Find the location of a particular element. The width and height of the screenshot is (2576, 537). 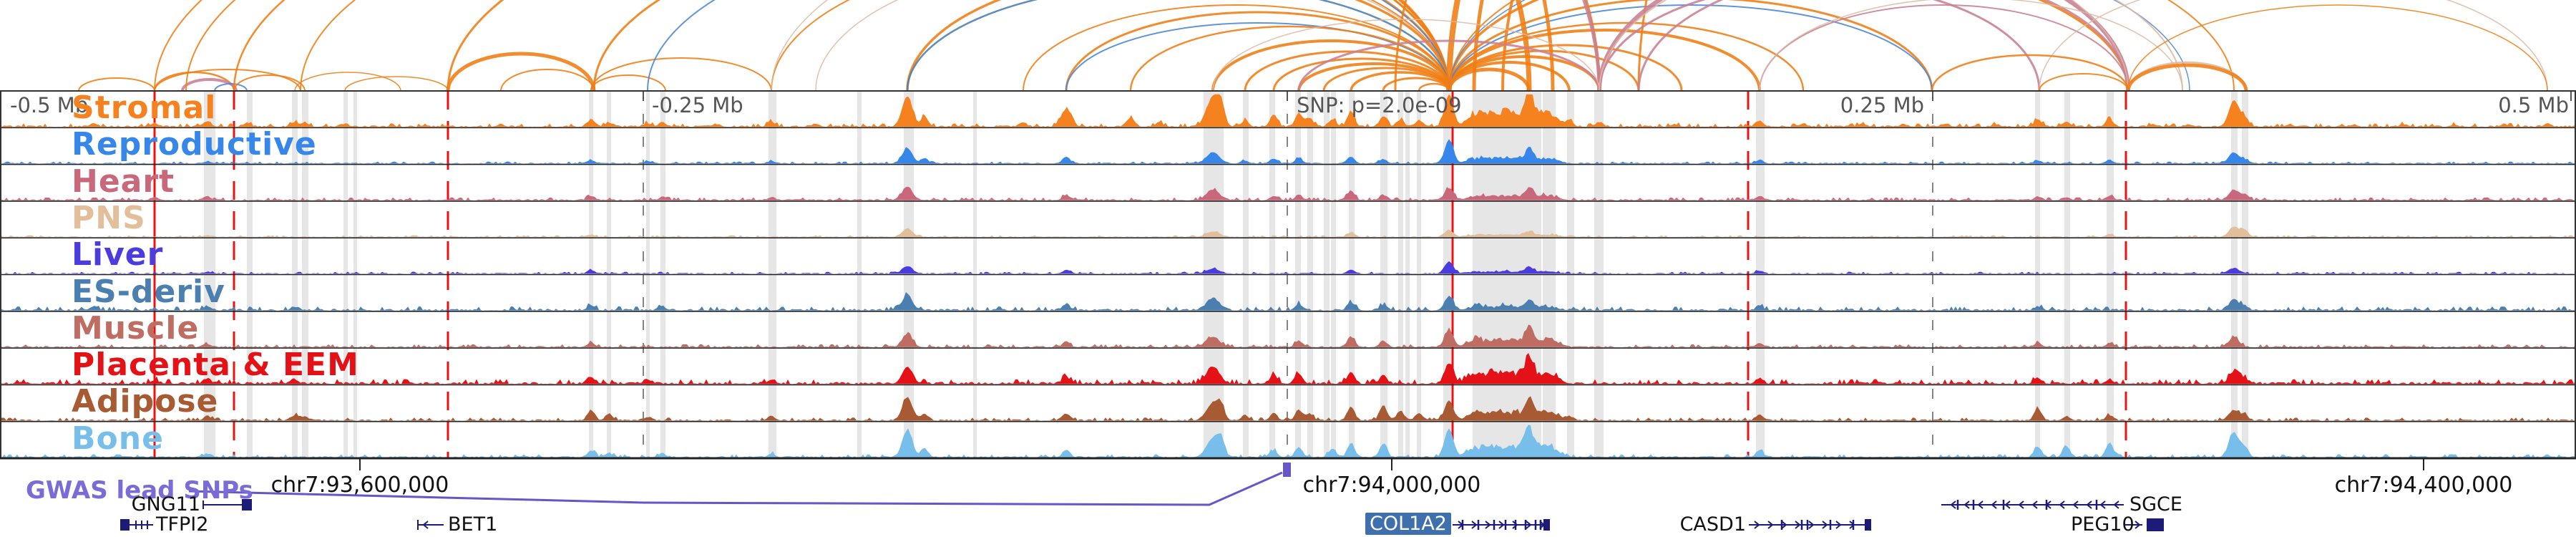

gene-label-BET1: BET1 is located at coordinates (473, 524).